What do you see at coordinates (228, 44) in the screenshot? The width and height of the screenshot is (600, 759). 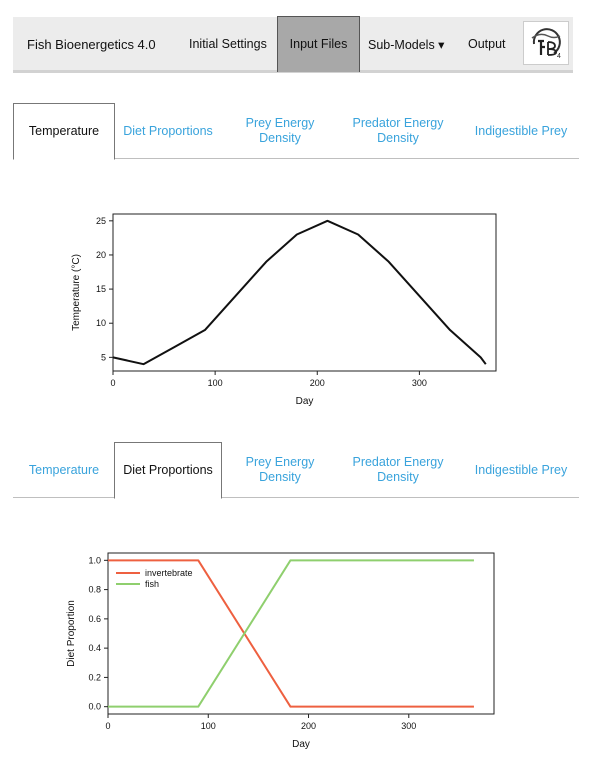 I see `nav-initial-settings: Initial Settings` at bounding box center [228, 44].